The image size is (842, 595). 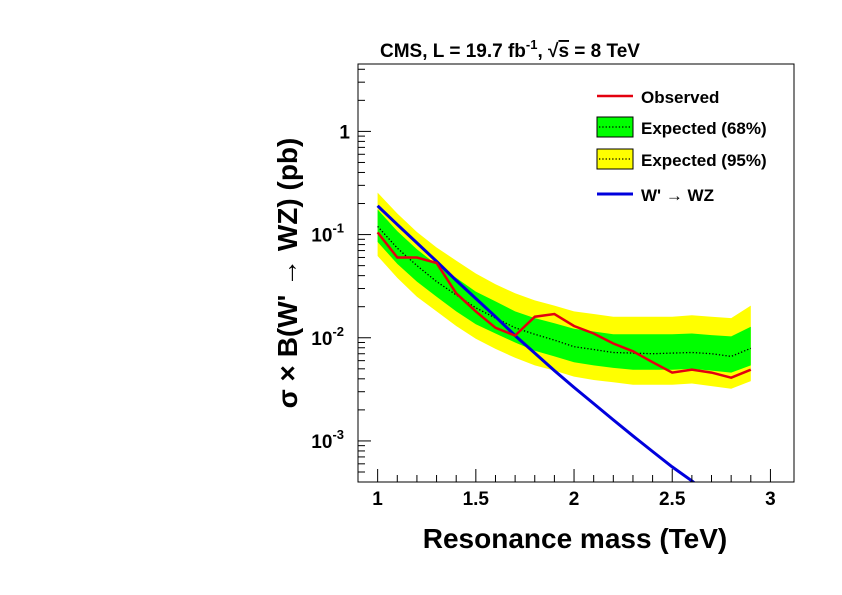 I want to click on y-tick-label: 10⁻¹, so click(x=327, y=234).